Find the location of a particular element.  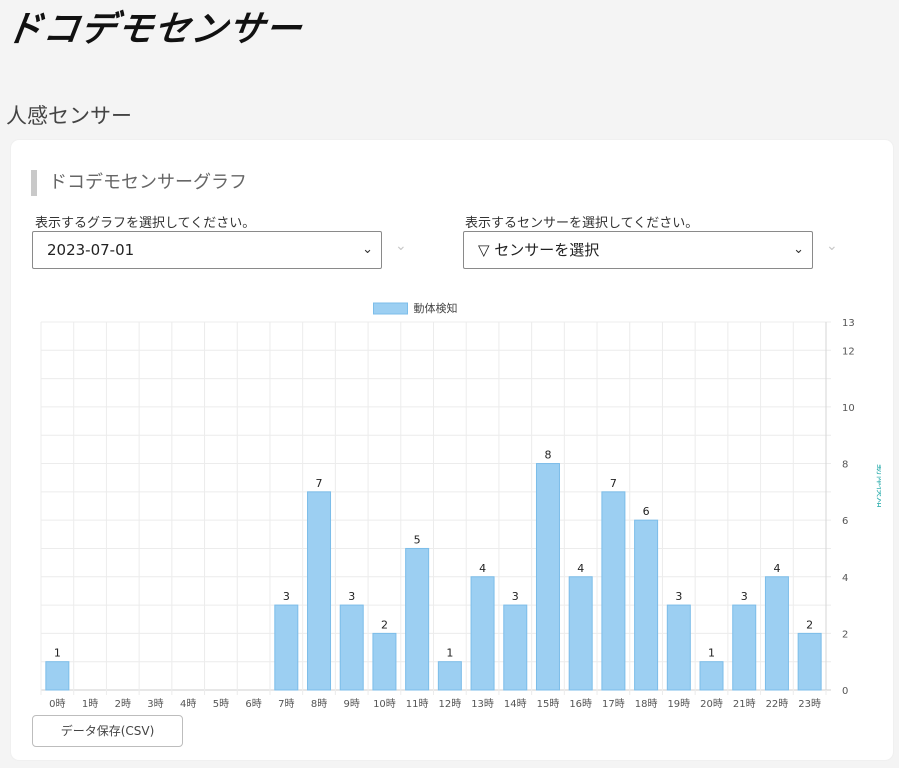

y-tick-label: 2 is located at coordinates (845, 634).